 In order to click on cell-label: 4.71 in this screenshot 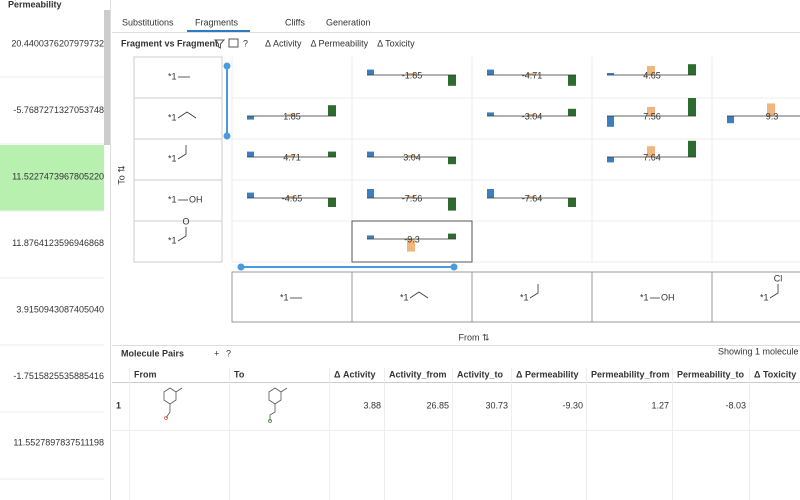, I will do `click(292, 157)`.